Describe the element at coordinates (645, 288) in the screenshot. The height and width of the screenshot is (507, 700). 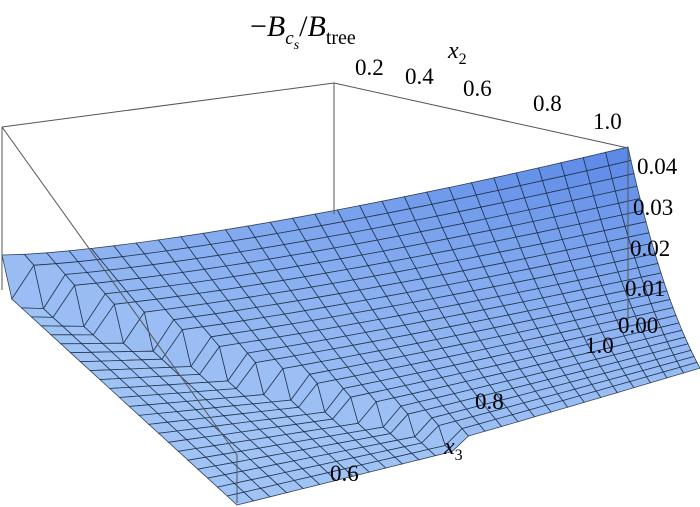
I see `z-tick-label: 0.01` at that location.